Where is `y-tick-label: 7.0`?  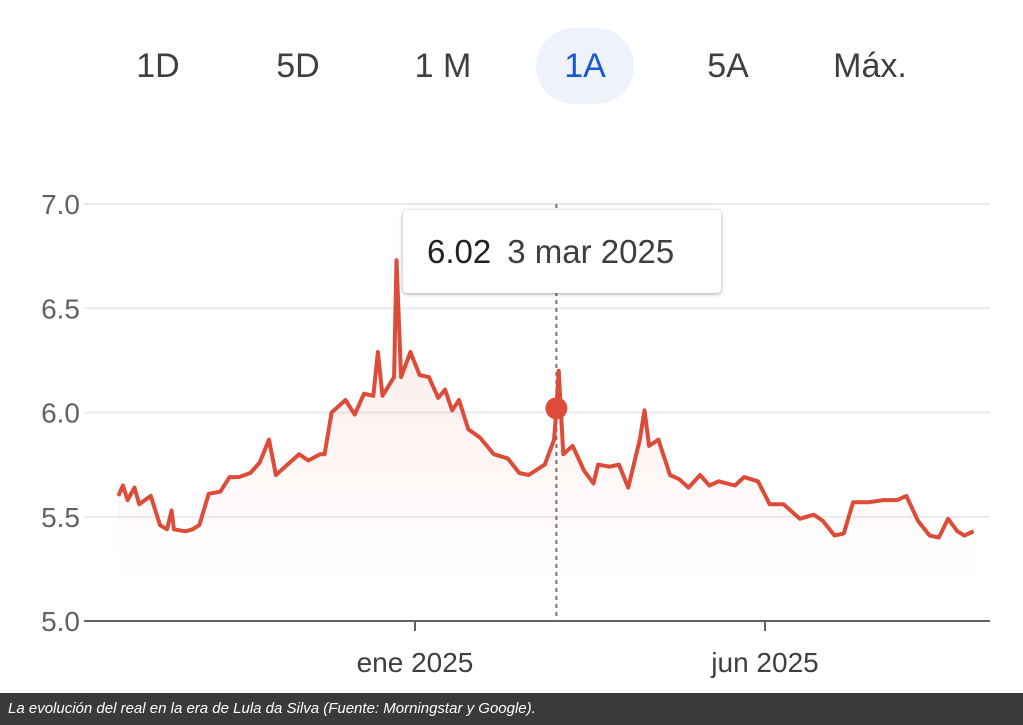 y-tick-label: 7.0 is located at coordinates (60, 204).